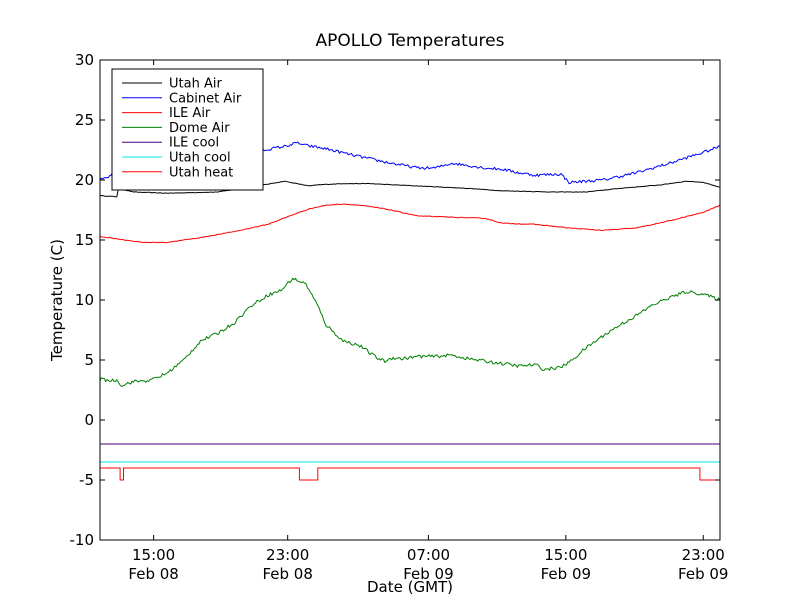 The width and height of the screenshot is (800, 604). I want to click on y-tick-label: 20, so click(84, 180).